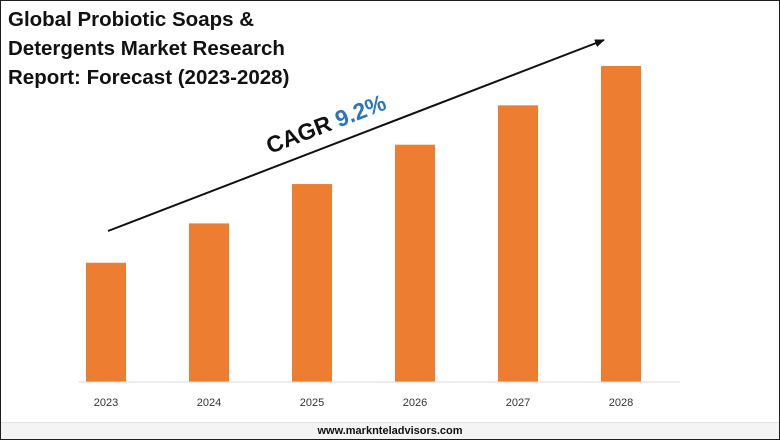  Describe the element at coordinates (518, 243) in the screenshot. I see `bar-2027` at that location.